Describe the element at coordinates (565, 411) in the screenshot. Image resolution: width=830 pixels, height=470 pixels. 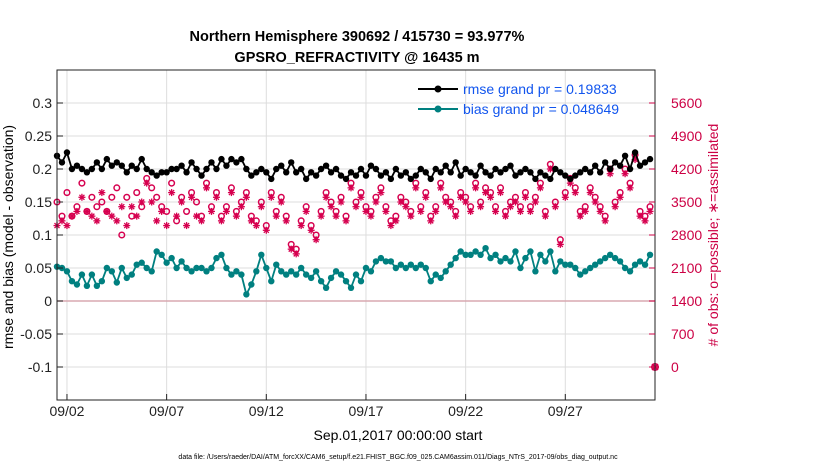
I see `x-tick-label: 09/27` at that location.